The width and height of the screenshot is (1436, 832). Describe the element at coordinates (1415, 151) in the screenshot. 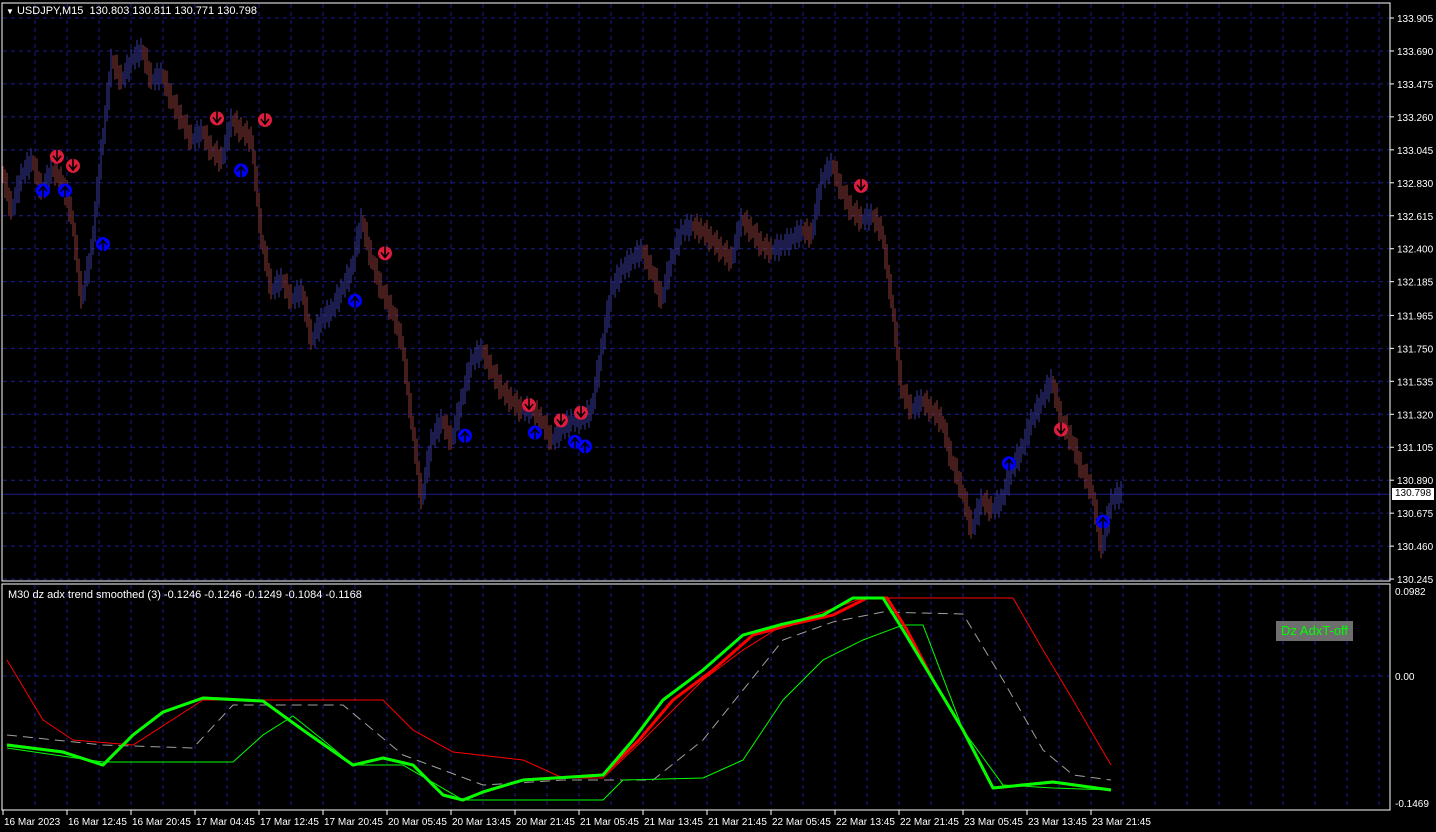

I see `price-axis-label: 133.045` at that location.